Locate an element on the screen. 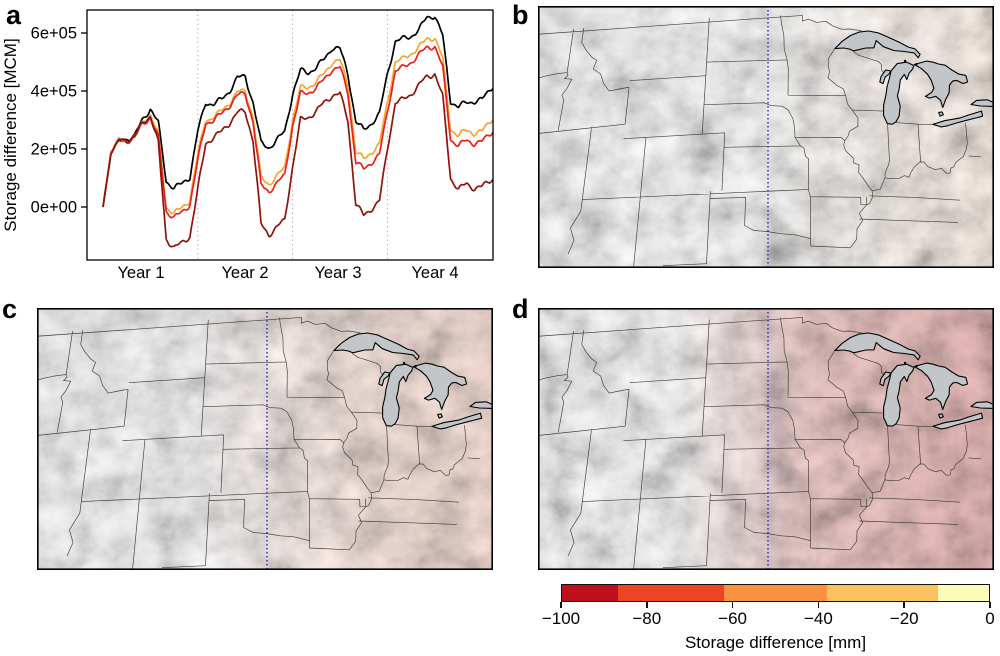 Image resolution: width=1000 pixels, height=656 pixels. colorbar-tick-label: −20 is located at coordinates (904, 618).